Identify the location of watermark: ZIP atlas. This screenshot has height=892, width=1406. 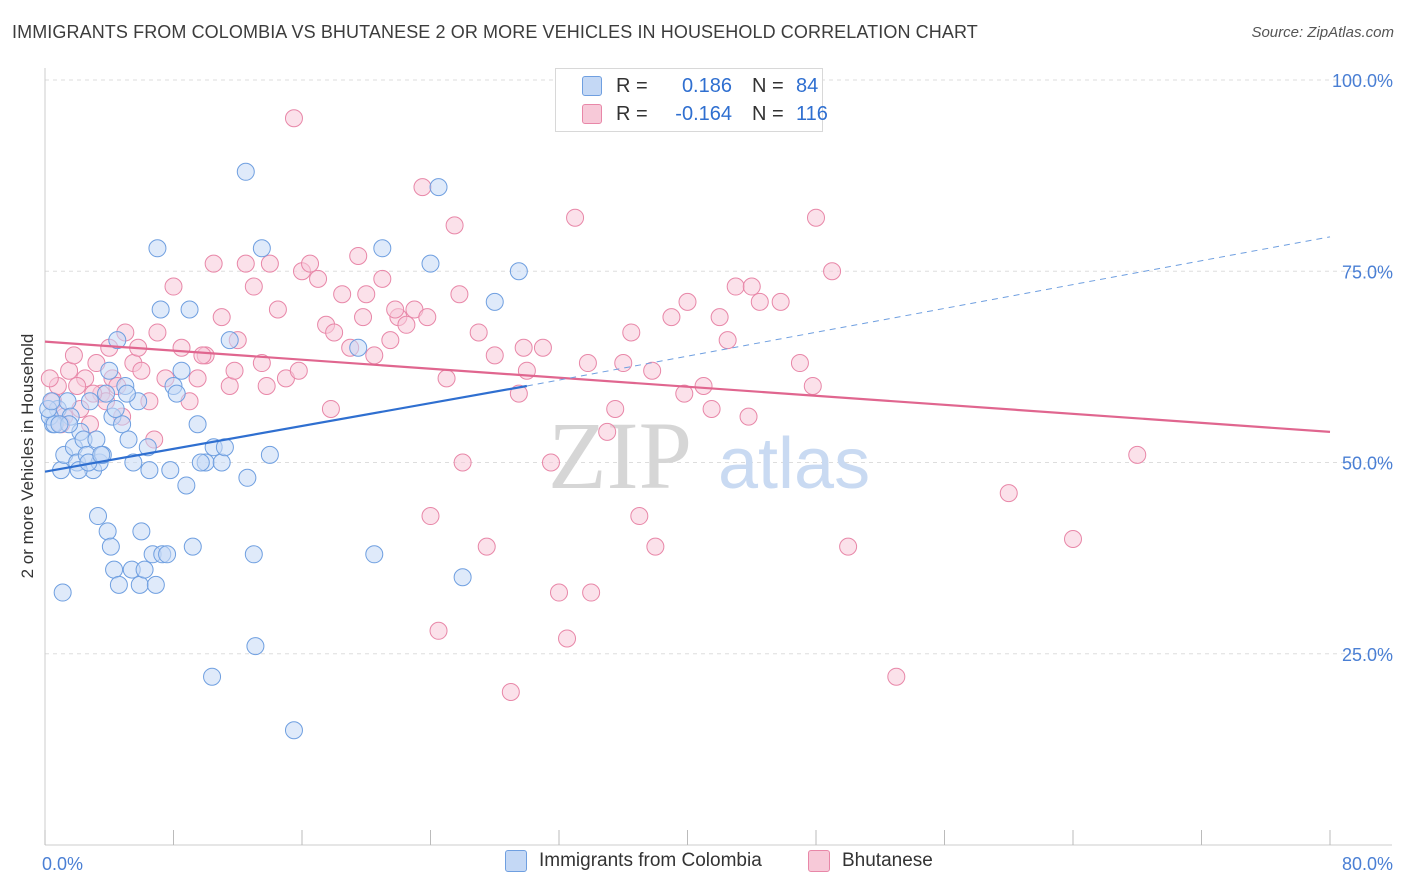
(709, 455).